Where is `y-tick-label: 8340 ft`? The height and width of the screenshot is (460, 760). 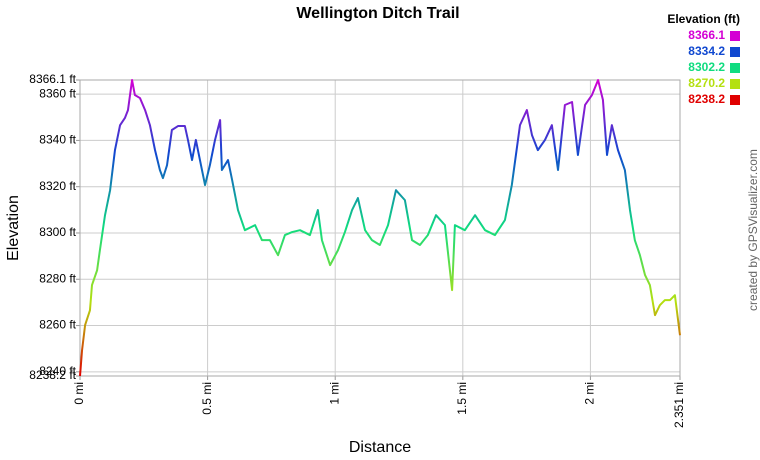
y-tick-label: 8340 ft is located at coordinates (57, 140).